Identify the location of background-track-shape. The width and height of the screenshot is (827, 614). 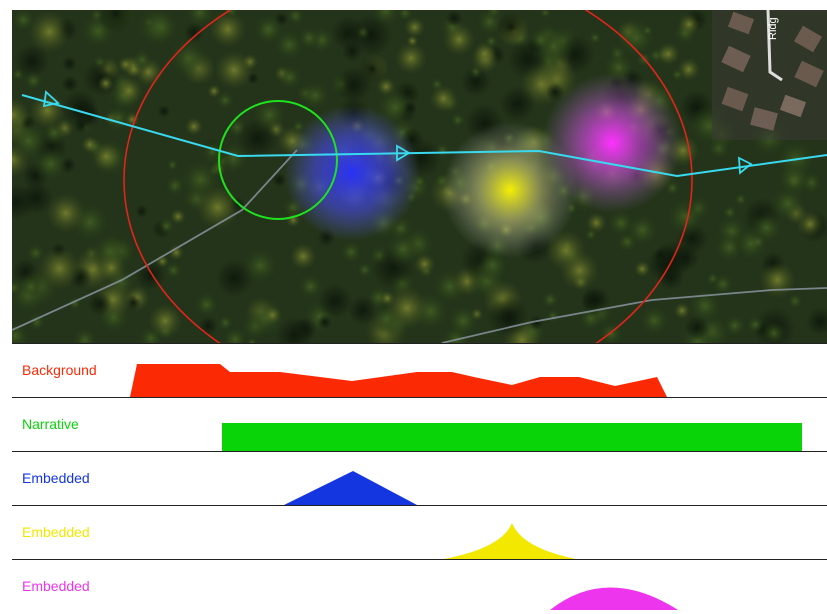
(398, 380).